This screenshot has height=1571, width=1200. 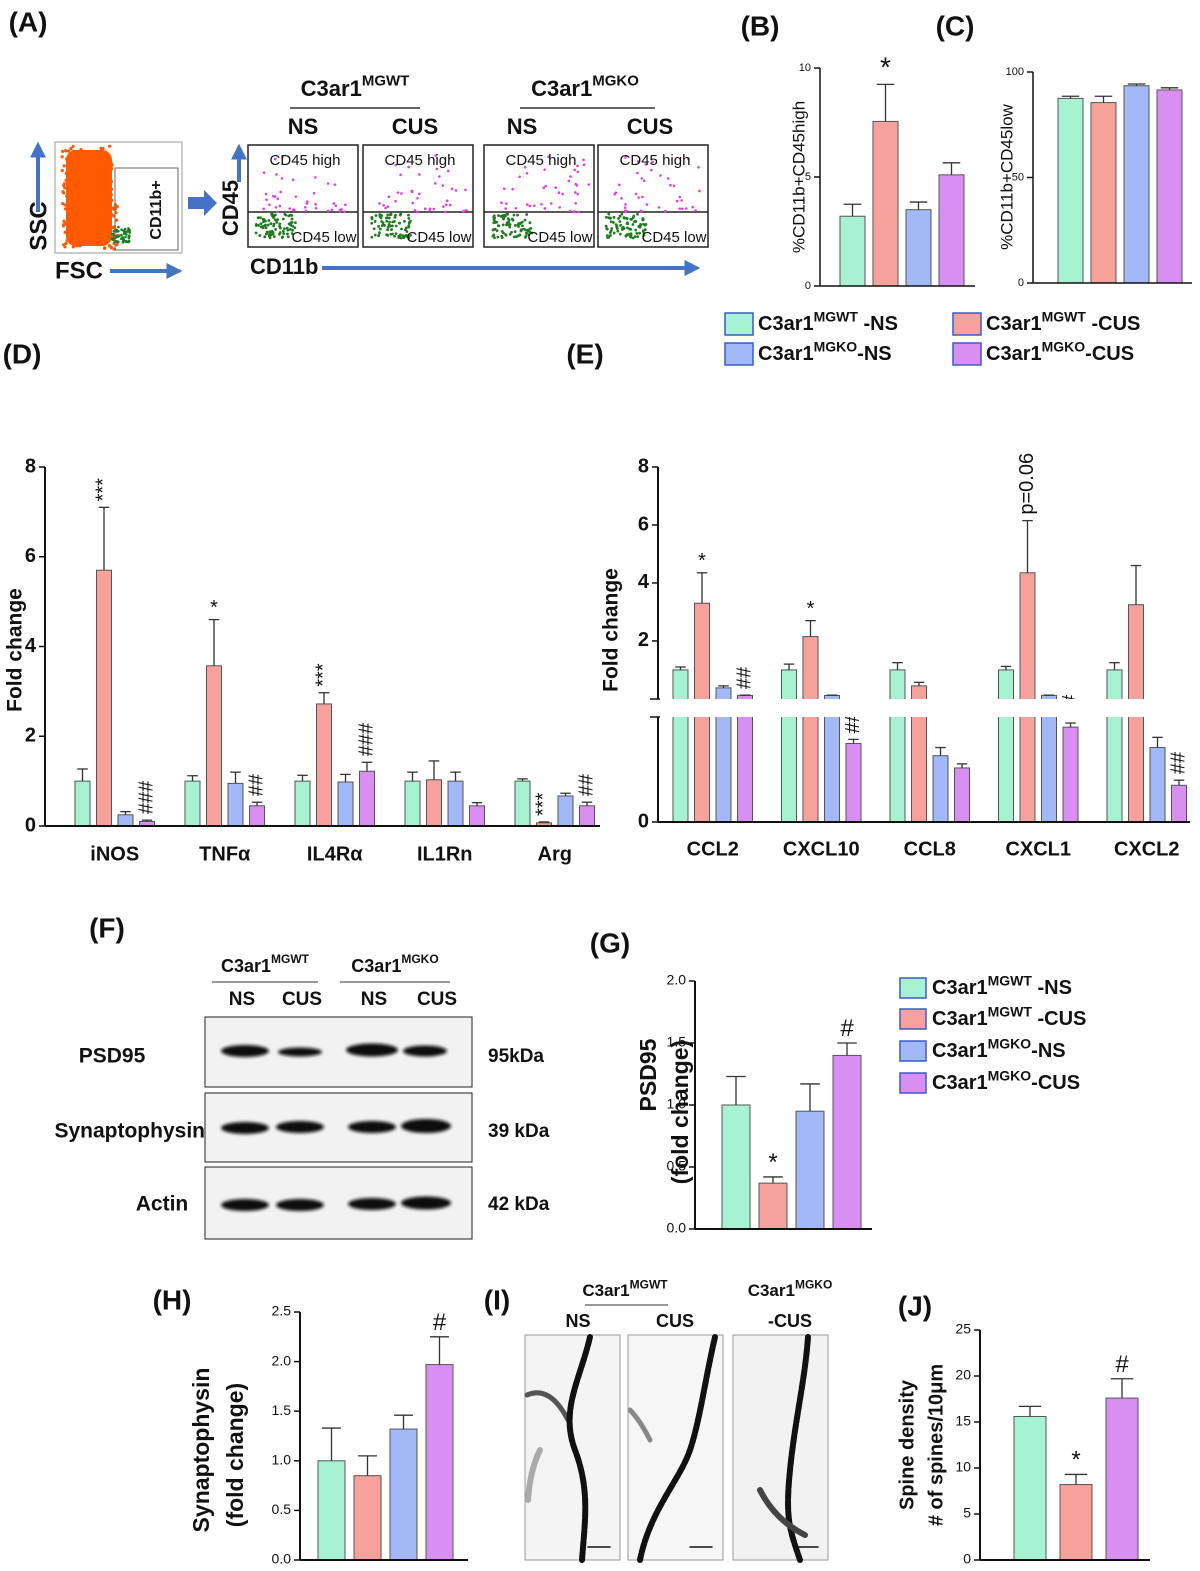 What do you see at coordinates (202, 203) in the screenshot?
I see `flow-arrow` at bounding box center [202, 203].